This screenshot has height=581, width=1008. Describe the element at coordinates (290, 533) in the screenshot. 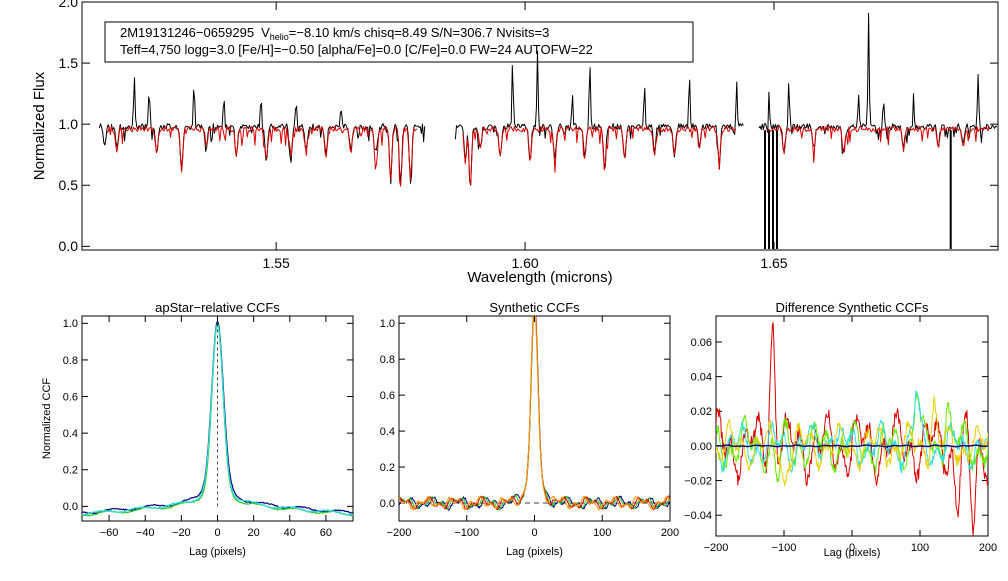

I see `apstar_ccf-xtick-label: 40` at that location.